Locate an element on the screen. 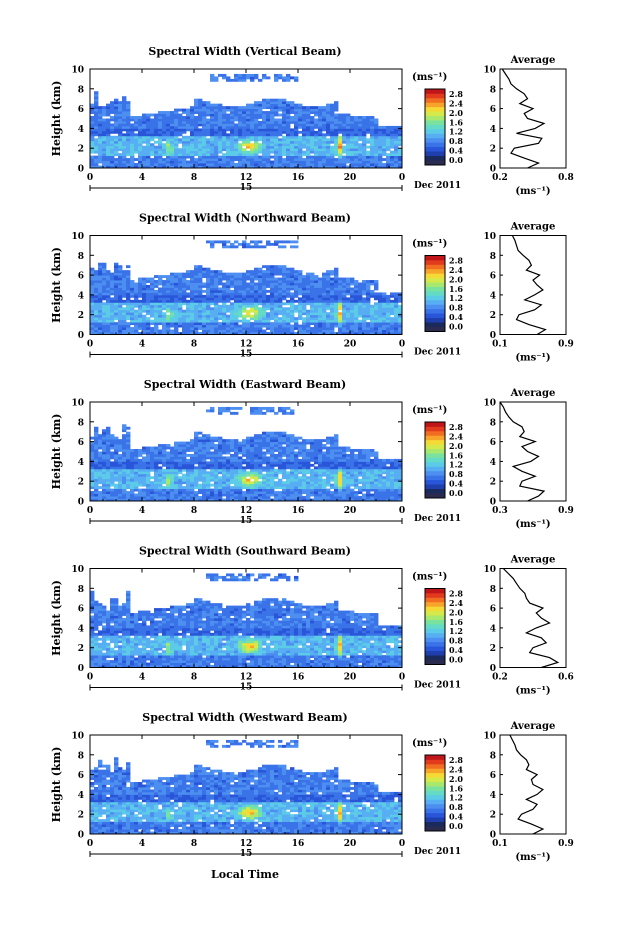 The width and height of the screenshot is (620, 929). avg-y-tick-label: 0 is located at coordinates (493, 336).